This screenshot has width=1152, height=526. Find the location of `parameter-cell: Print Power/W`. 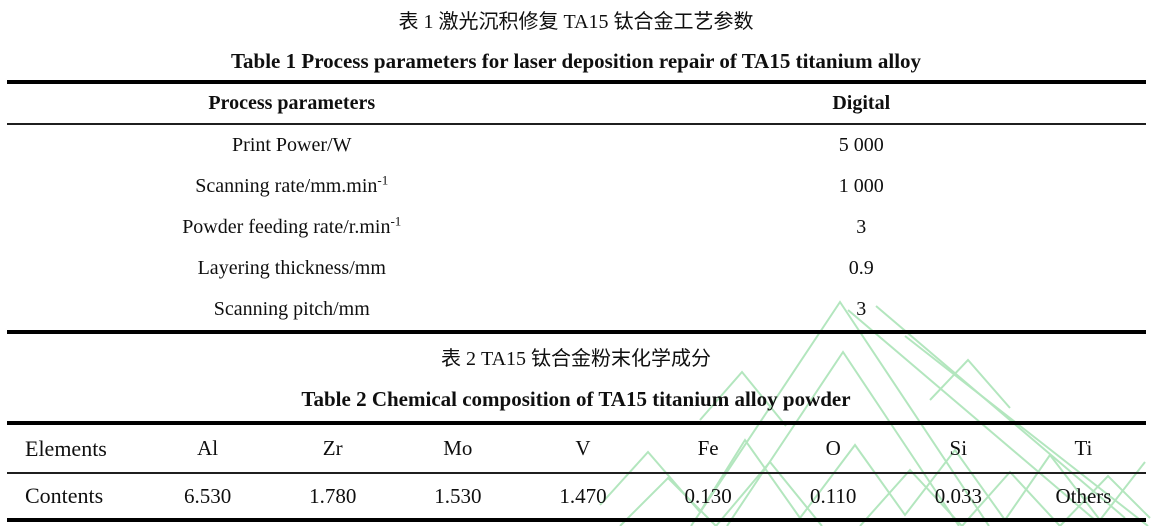

parameter-cell: Print Power/W is located at coordinates (292, 145).